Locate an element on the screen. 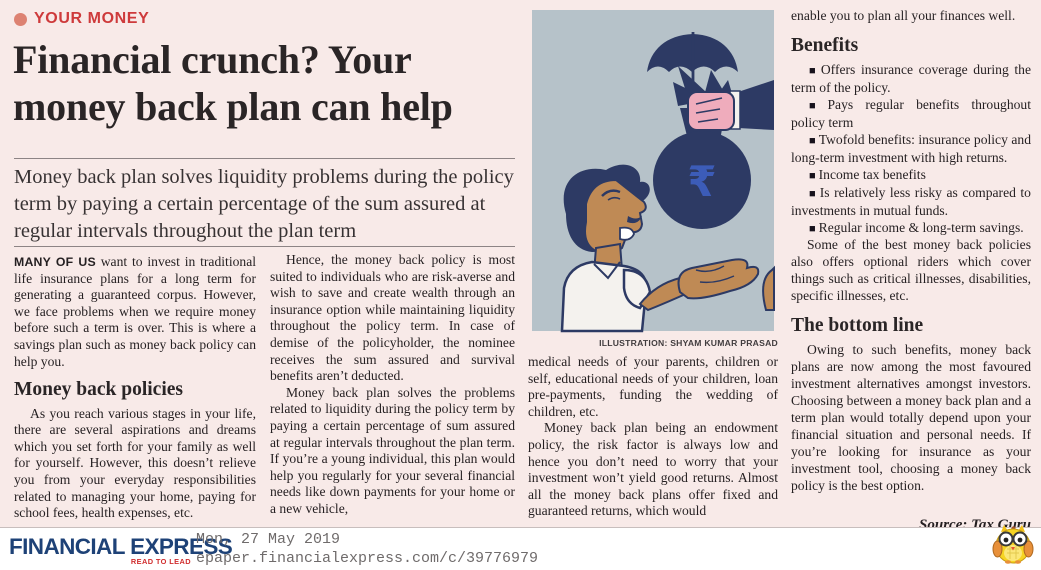 This screenshot has width=1041, height=570. man-figure is located at coordinates (667, 248).